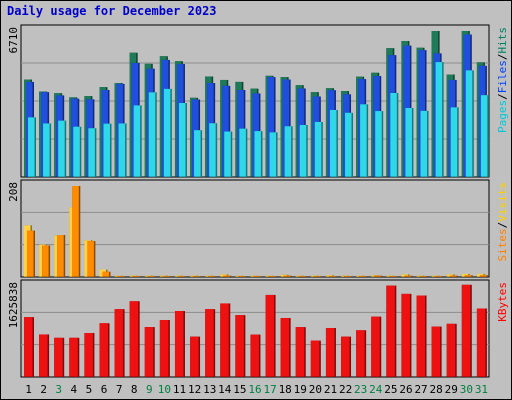 The image size is (512, 400). Describe the element at coordinates (75, 231) in the screenshot. I see `bar-sites-day-4-face` at that location.